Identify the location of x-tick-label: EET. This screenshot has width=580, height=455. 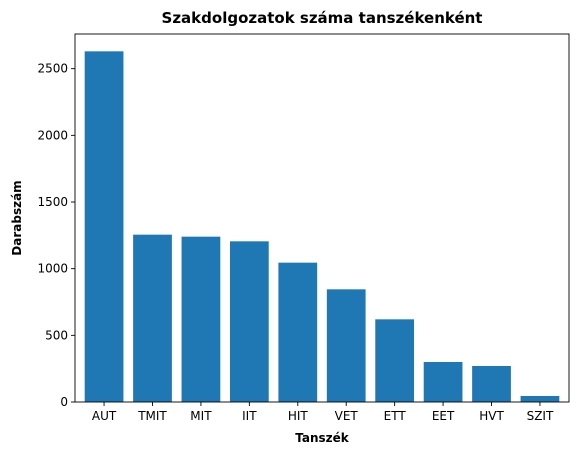
(443, 416).